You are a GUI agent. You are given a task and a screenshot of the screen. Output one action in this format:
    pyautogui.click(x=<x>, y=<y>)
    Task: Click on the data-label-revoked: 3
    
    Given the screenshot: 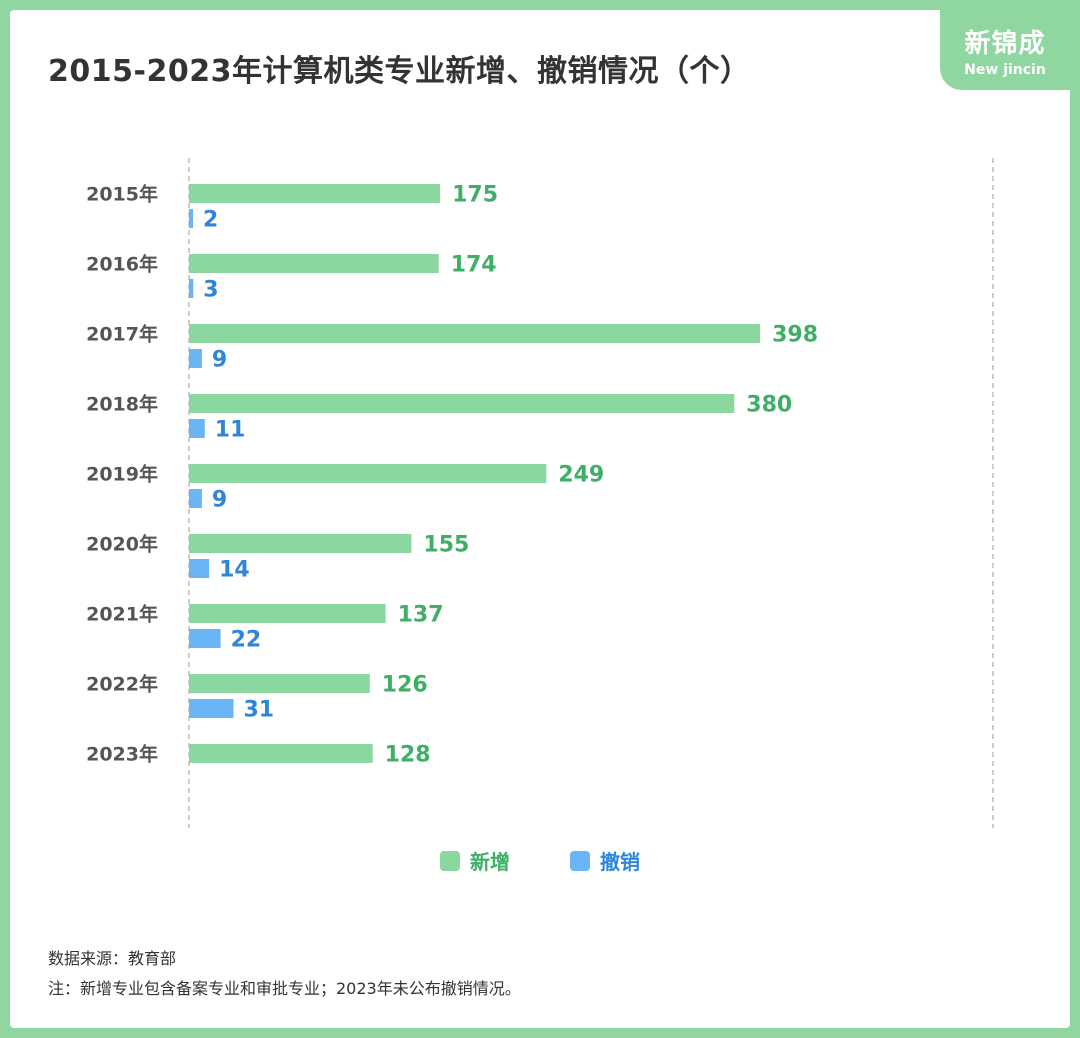 What is the action you would take?
    pyautogui.click(x=210, y=290)
    